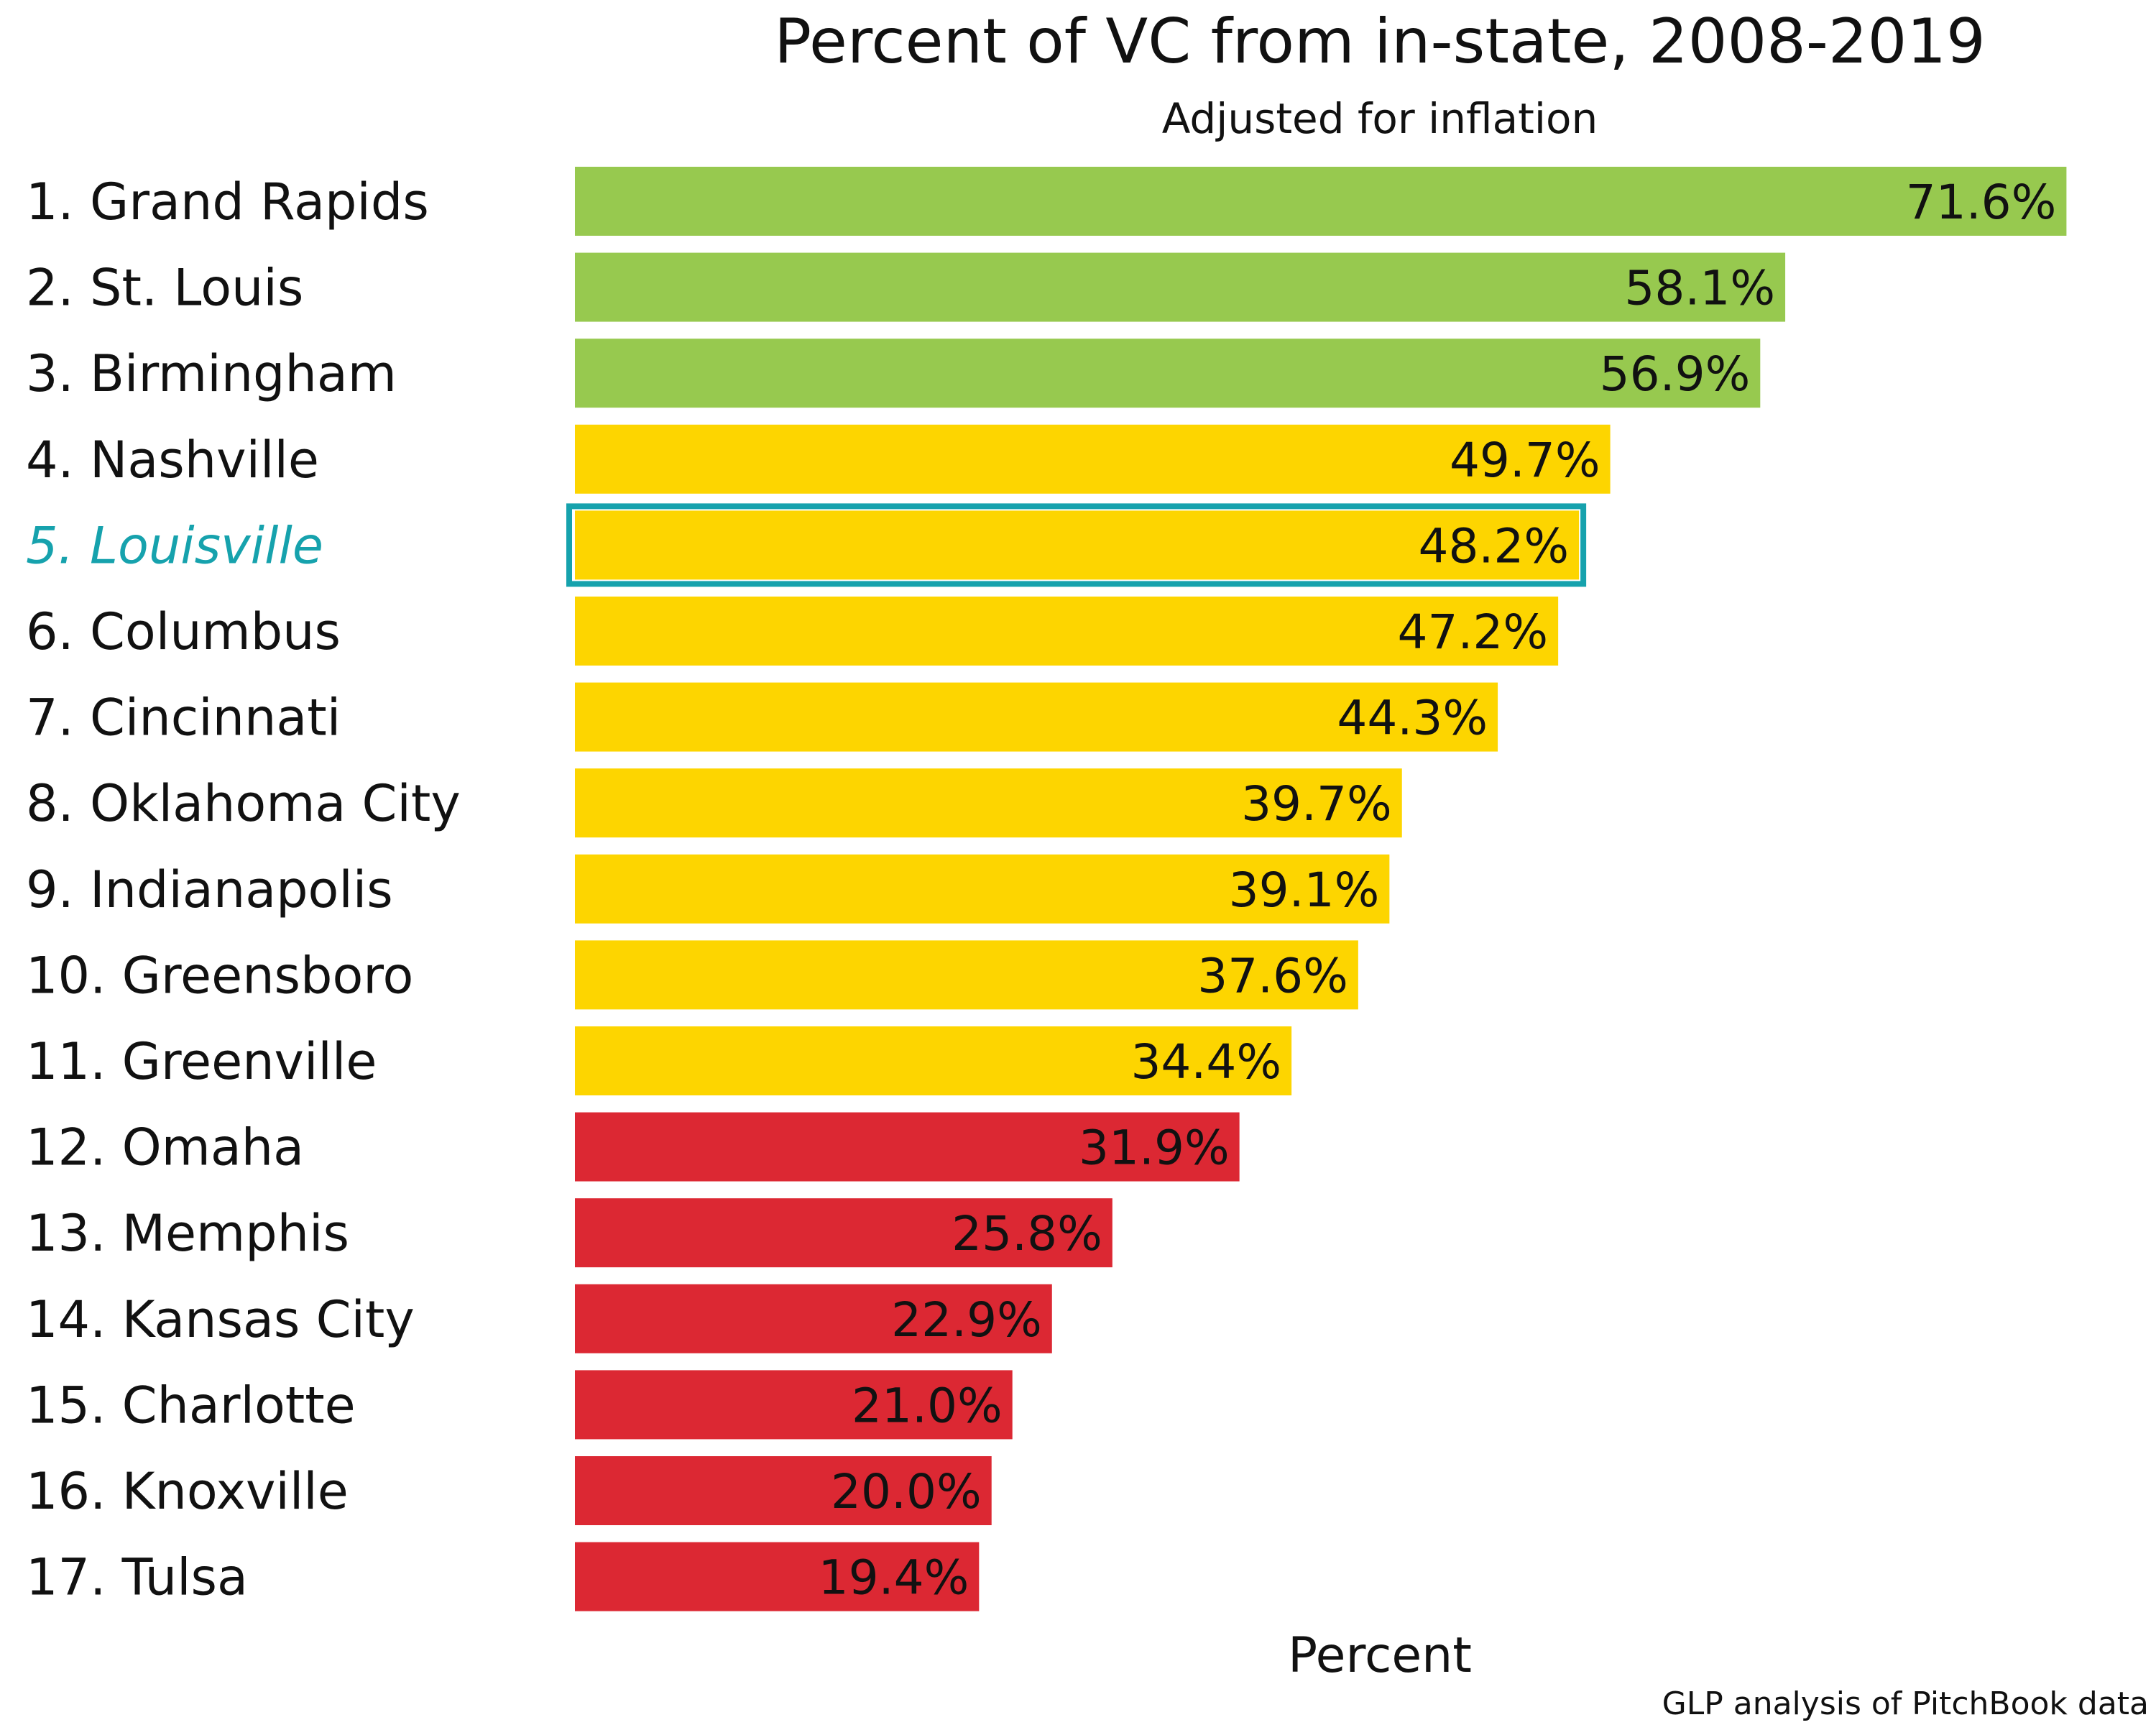  What do you see at coordinates (907, 1491) in the screenshot?
I see `value-label: 20.0%` at bounding box center [907, 1491].